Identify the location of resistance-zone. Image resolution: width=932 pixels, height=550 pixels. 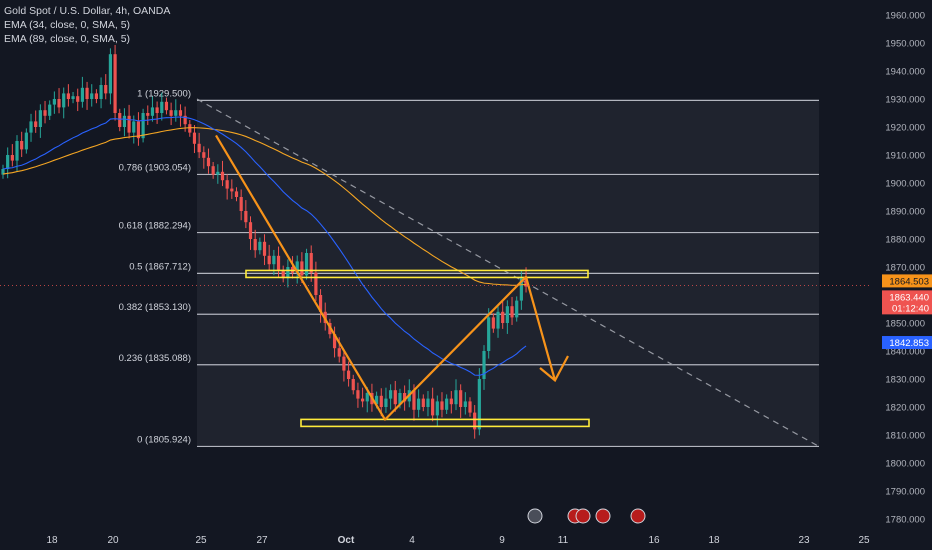
(417, 274).